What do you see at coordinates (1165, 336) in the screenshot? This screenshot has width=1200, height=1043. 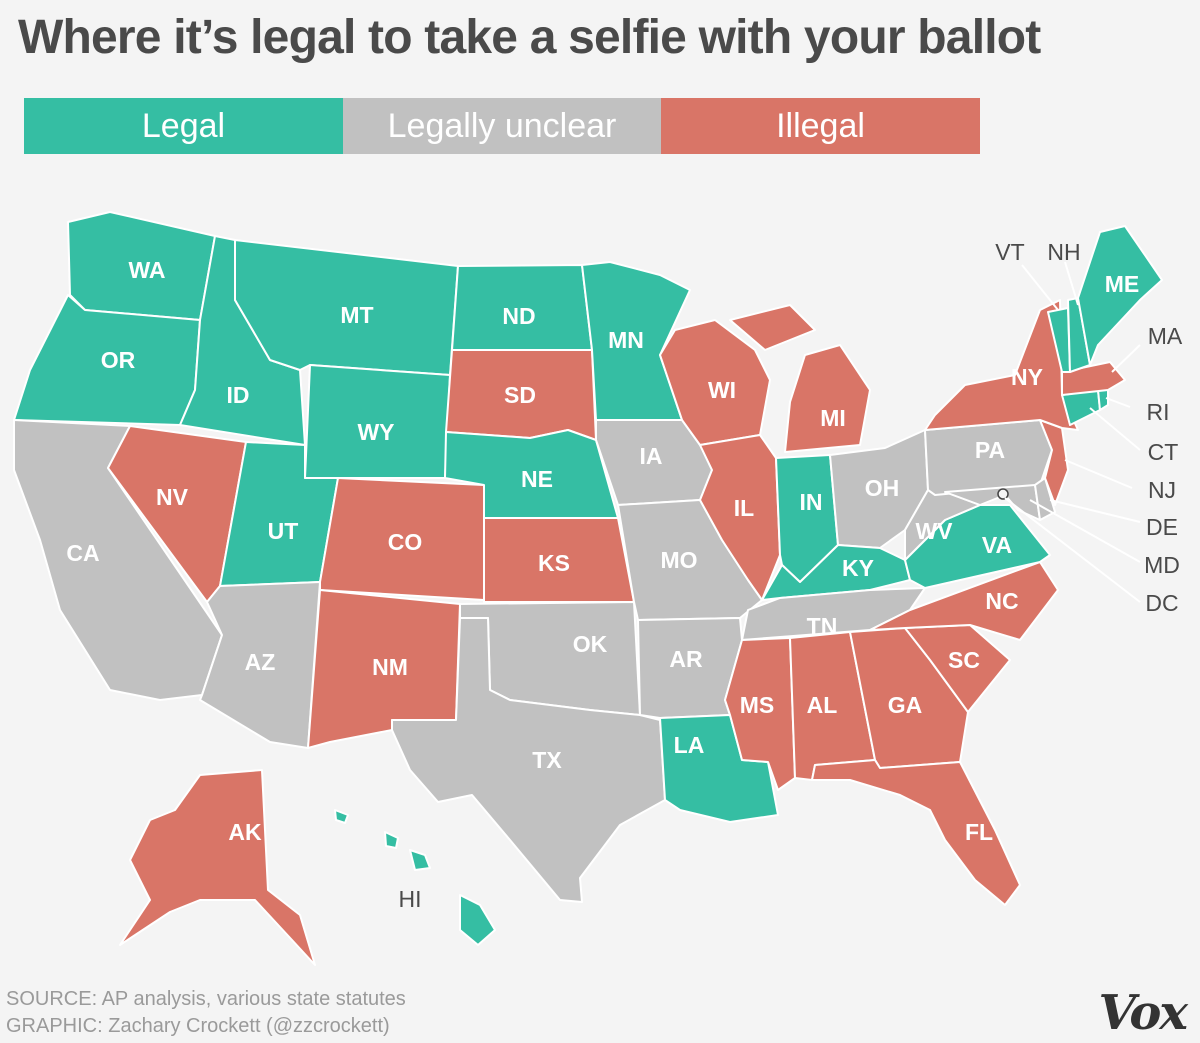 I see `state-label-MA: MA` at bounding box center [1165, 336].